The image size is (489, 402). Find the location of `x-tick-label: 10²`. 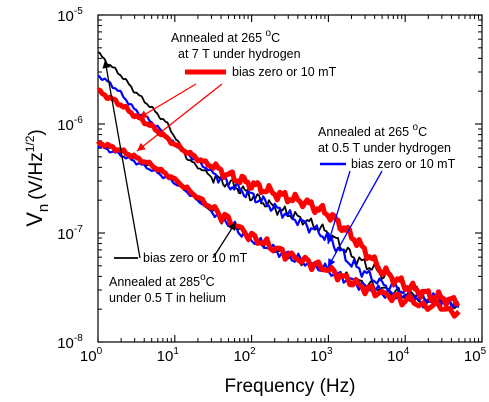

x-tick-label: 10² is located at coordinates (244, 355).